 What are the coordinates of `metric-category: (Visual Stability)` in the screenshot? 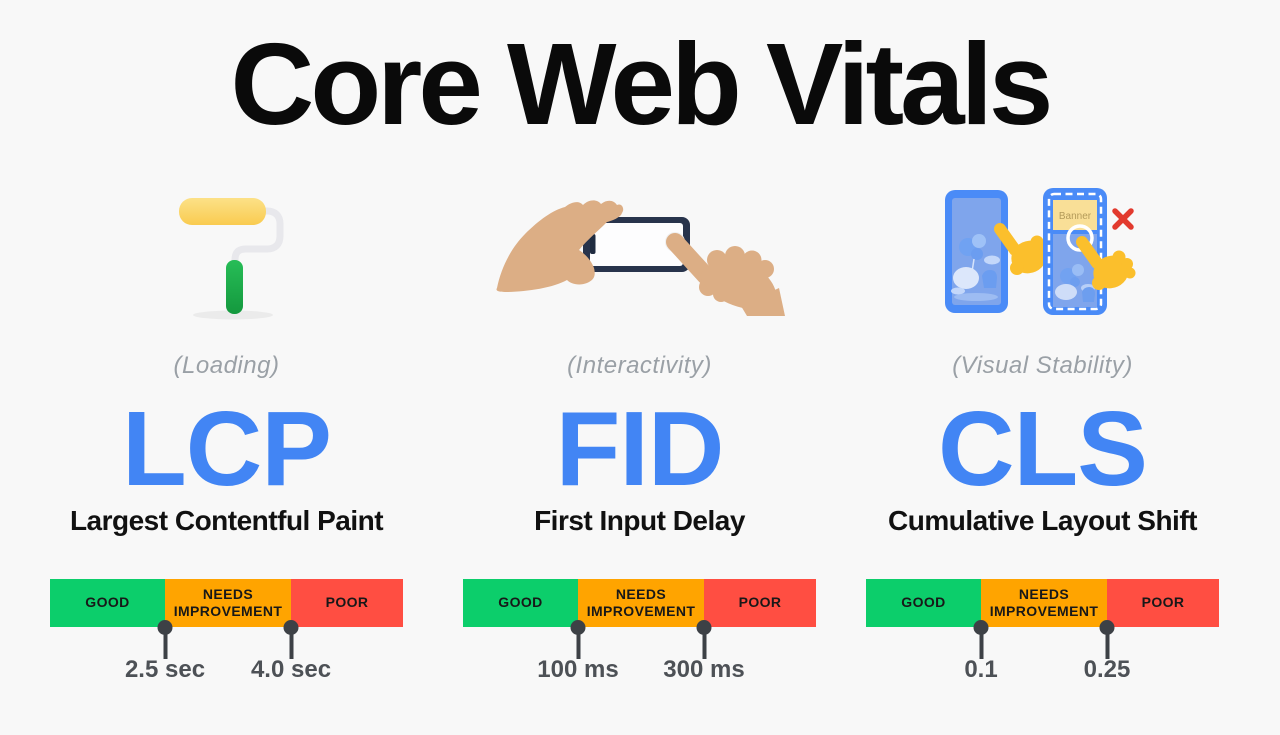 It's located at (1042, 365).